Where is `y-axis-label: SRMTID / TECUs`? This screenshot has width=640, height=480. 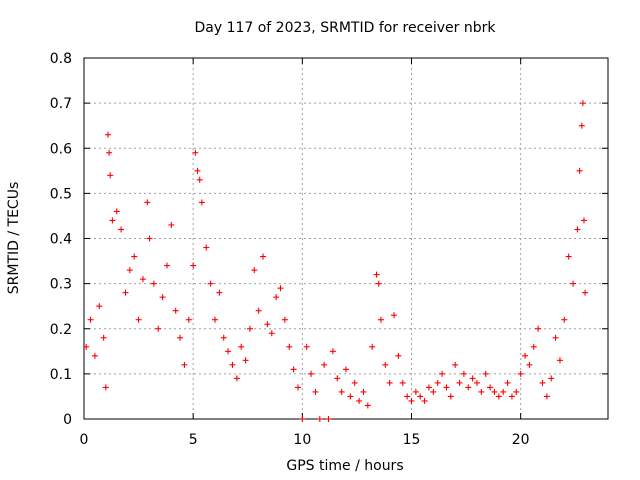 y-axis-label: SRMTID / TECUs is located at coordinates (14, 238).